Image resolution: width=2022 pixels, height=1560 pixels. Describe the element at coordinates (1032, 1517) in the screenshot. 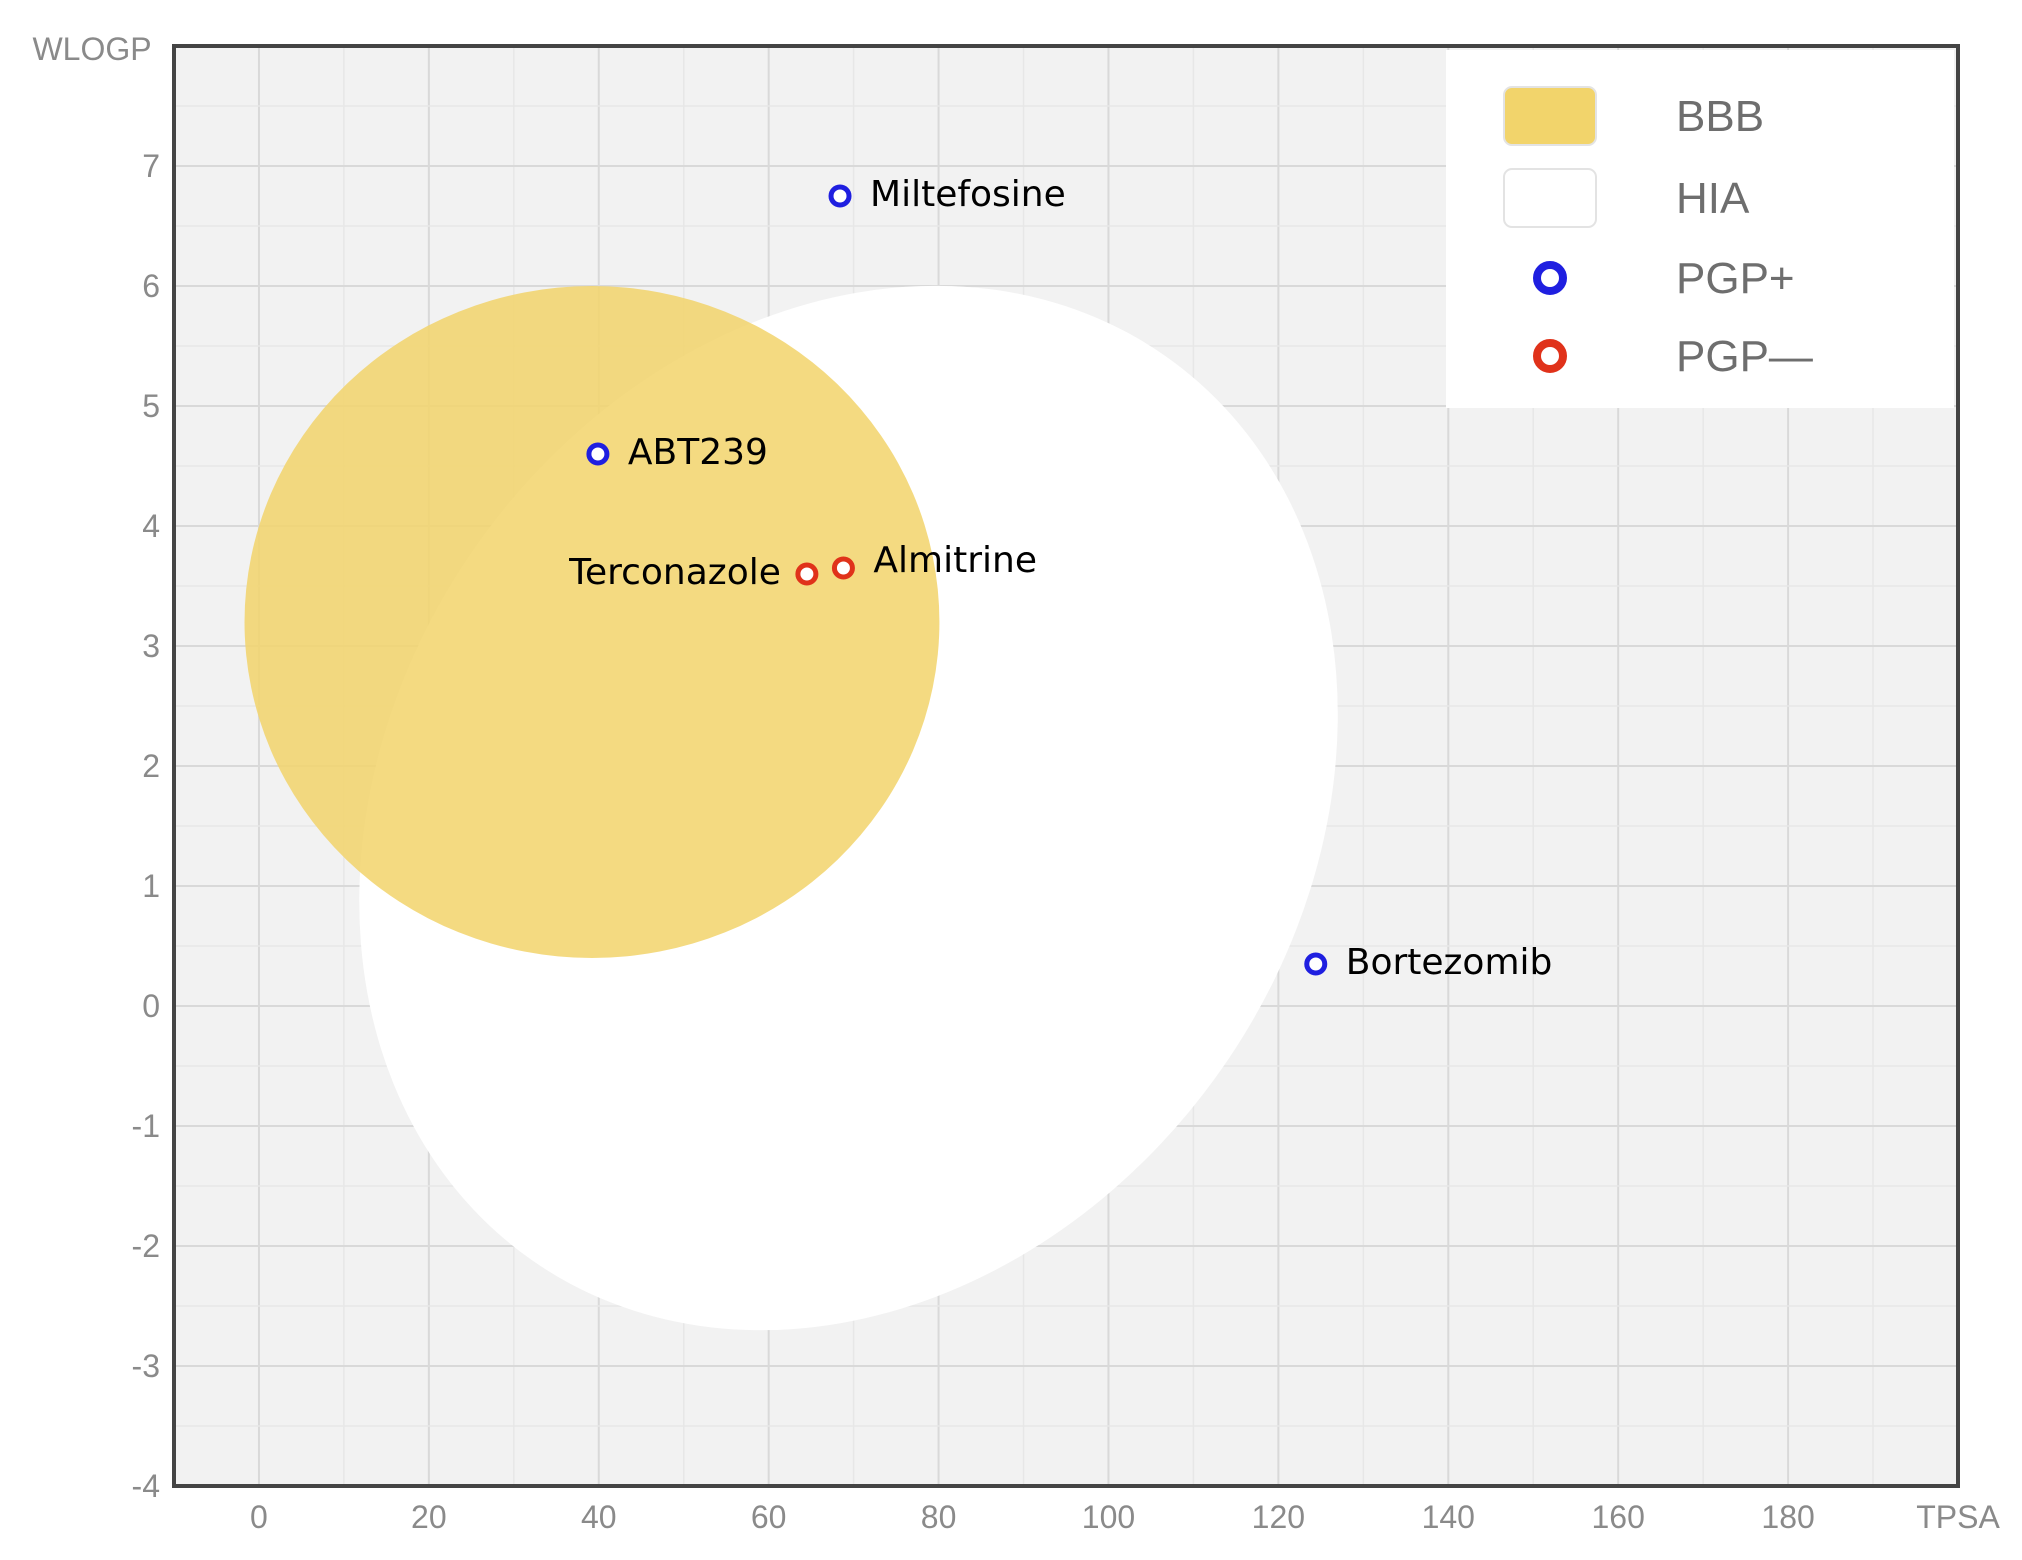

I see `x-axis-ticks: 0 20 40 60 80 100 120 140 160 180` at that location.